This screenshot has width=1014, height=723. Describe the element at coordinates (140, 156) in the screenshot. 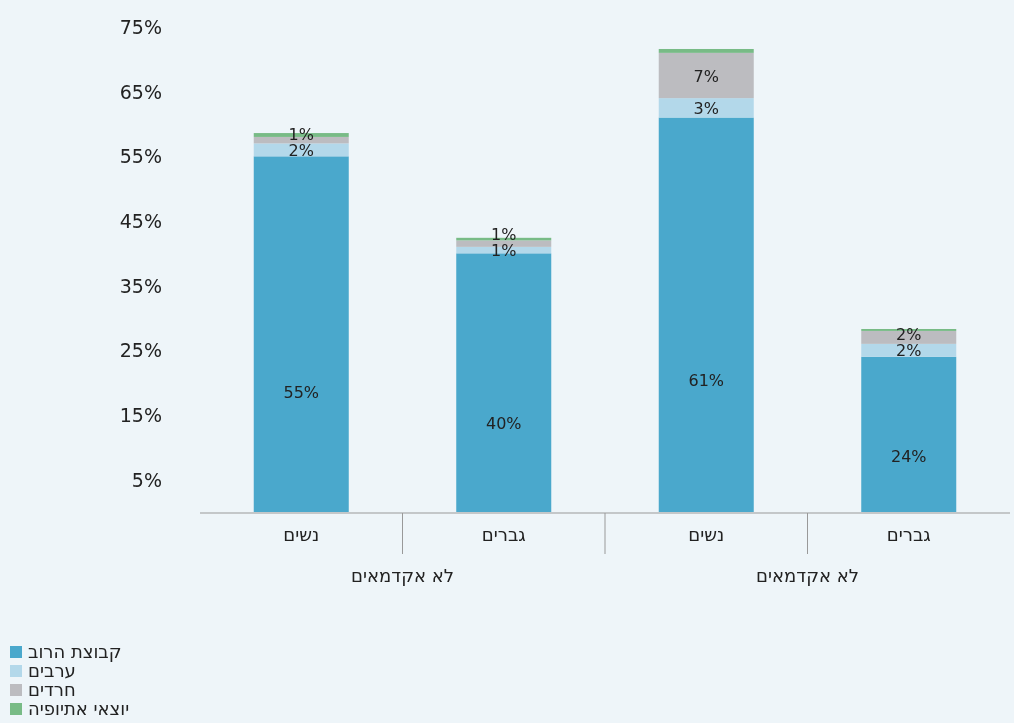

I see `y-tick-label: 55%` at that location.